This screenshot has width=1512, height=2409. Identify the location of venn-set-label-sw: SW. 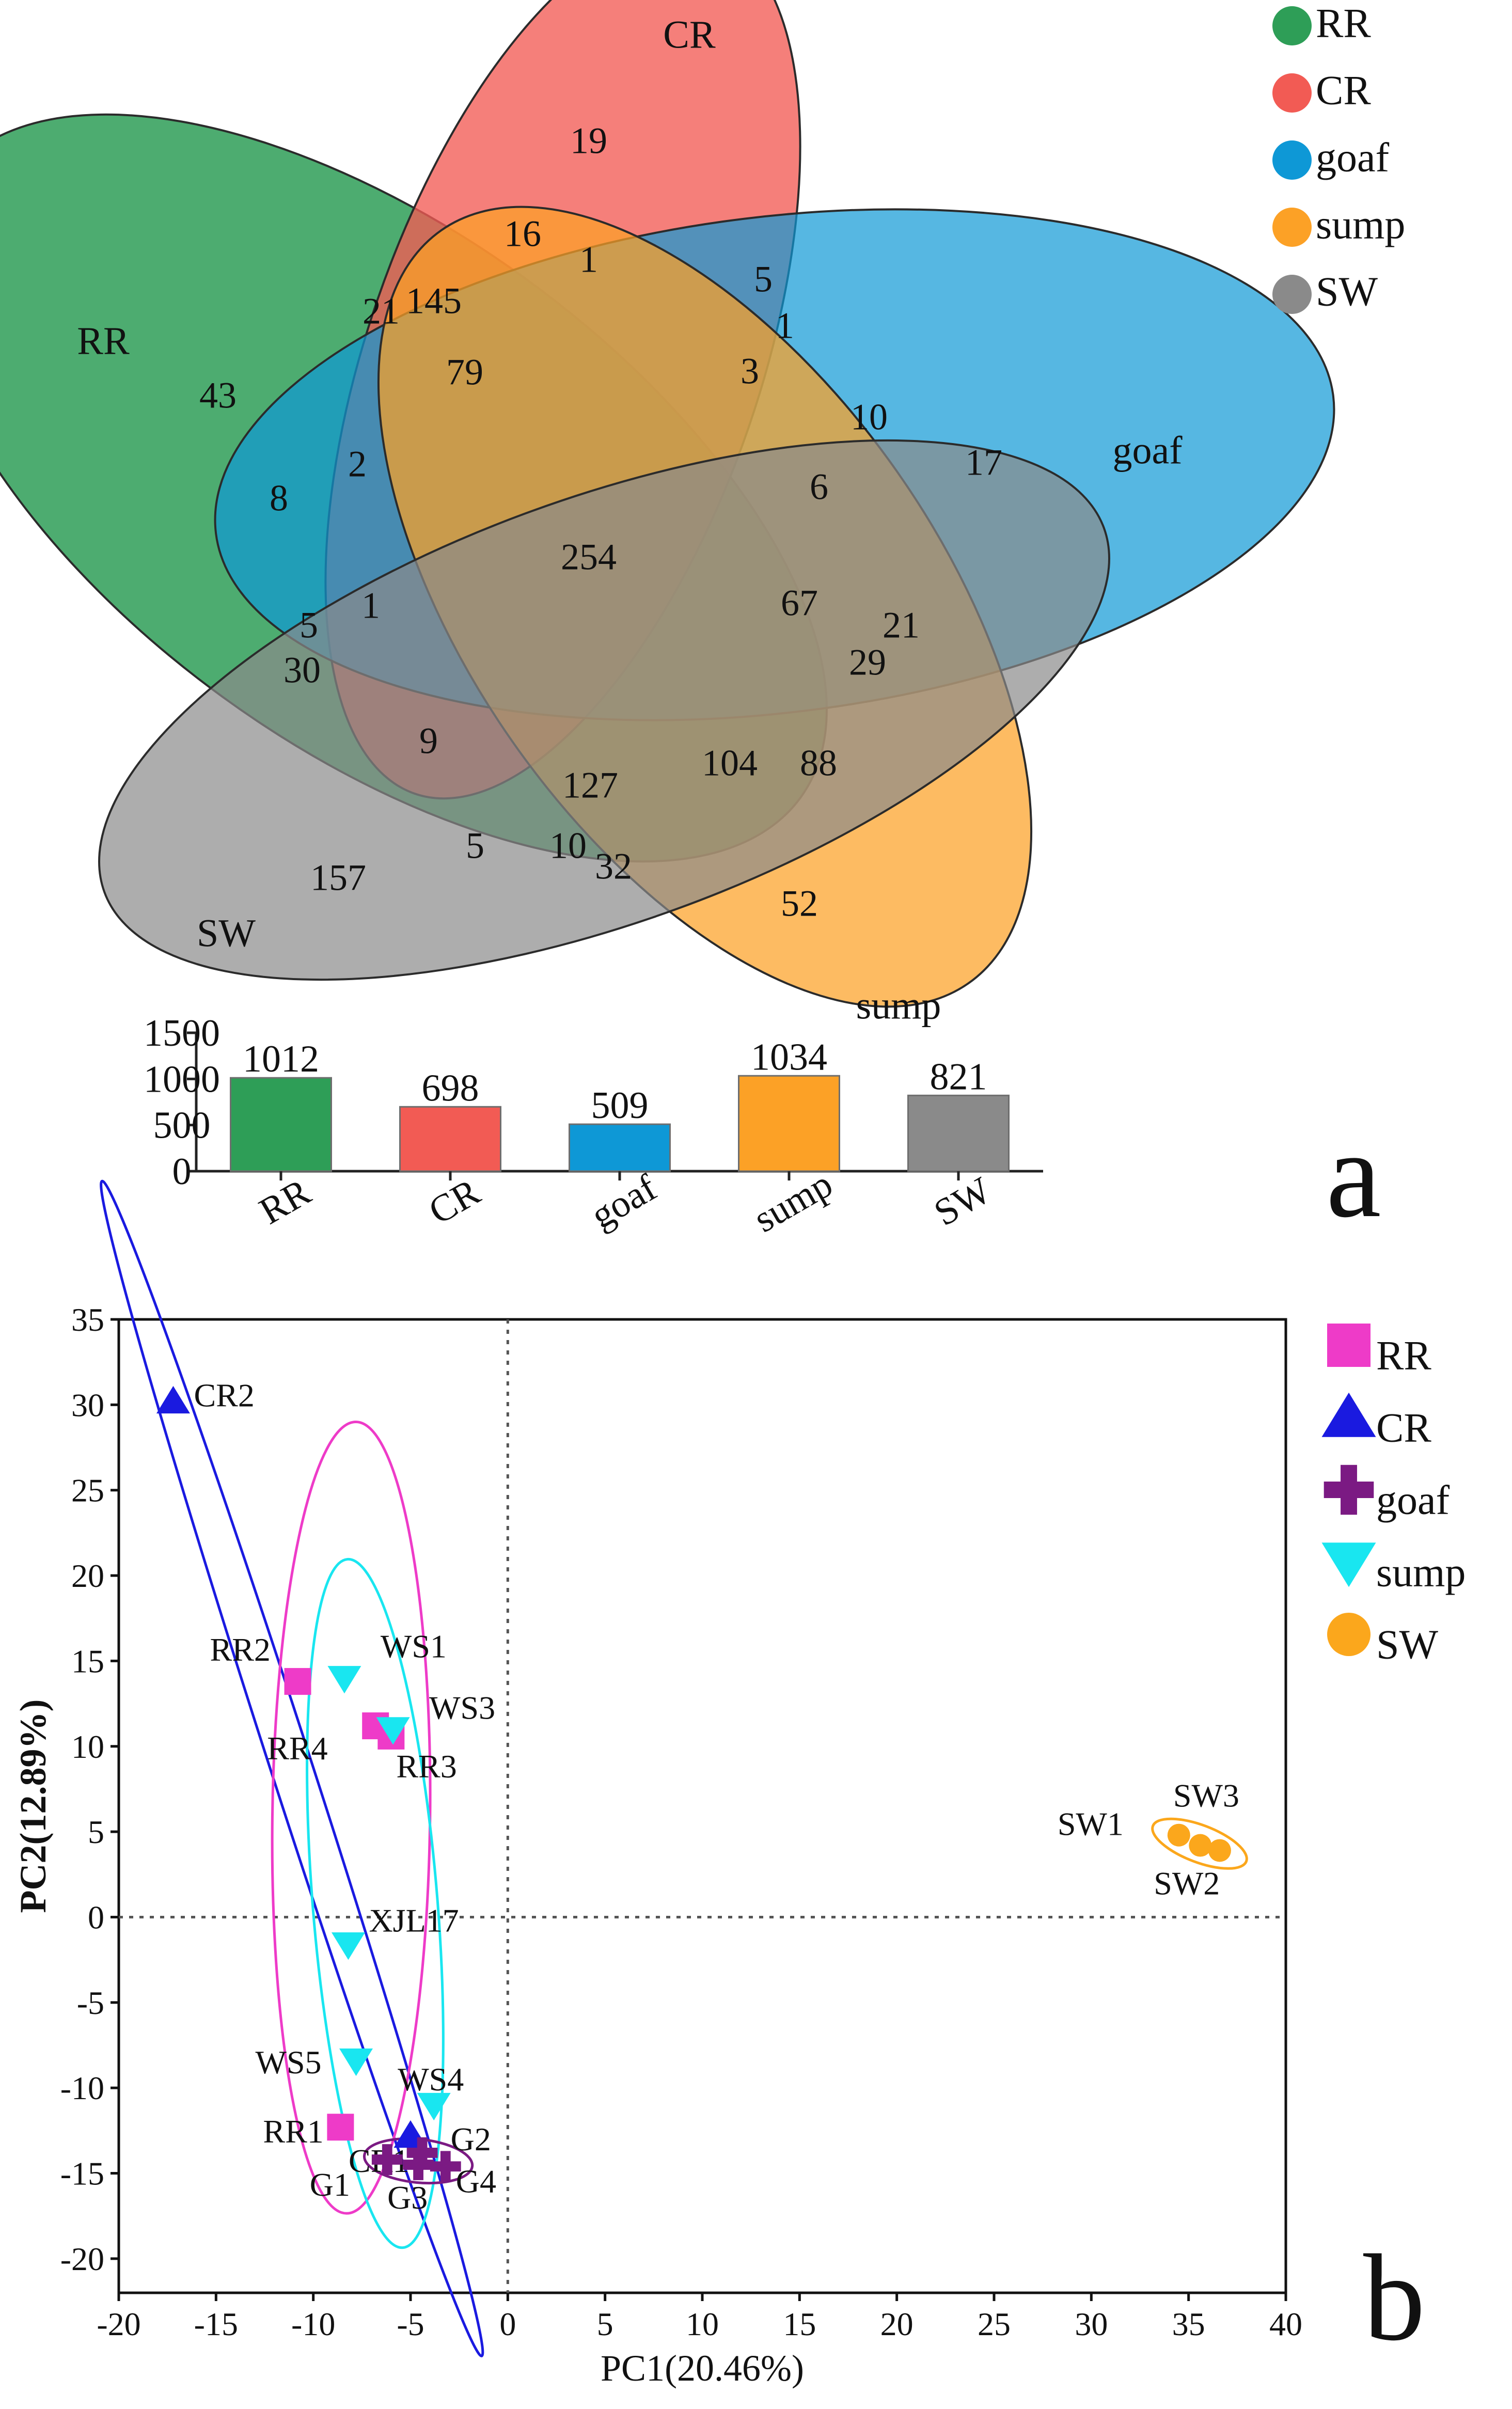
(226, 933).